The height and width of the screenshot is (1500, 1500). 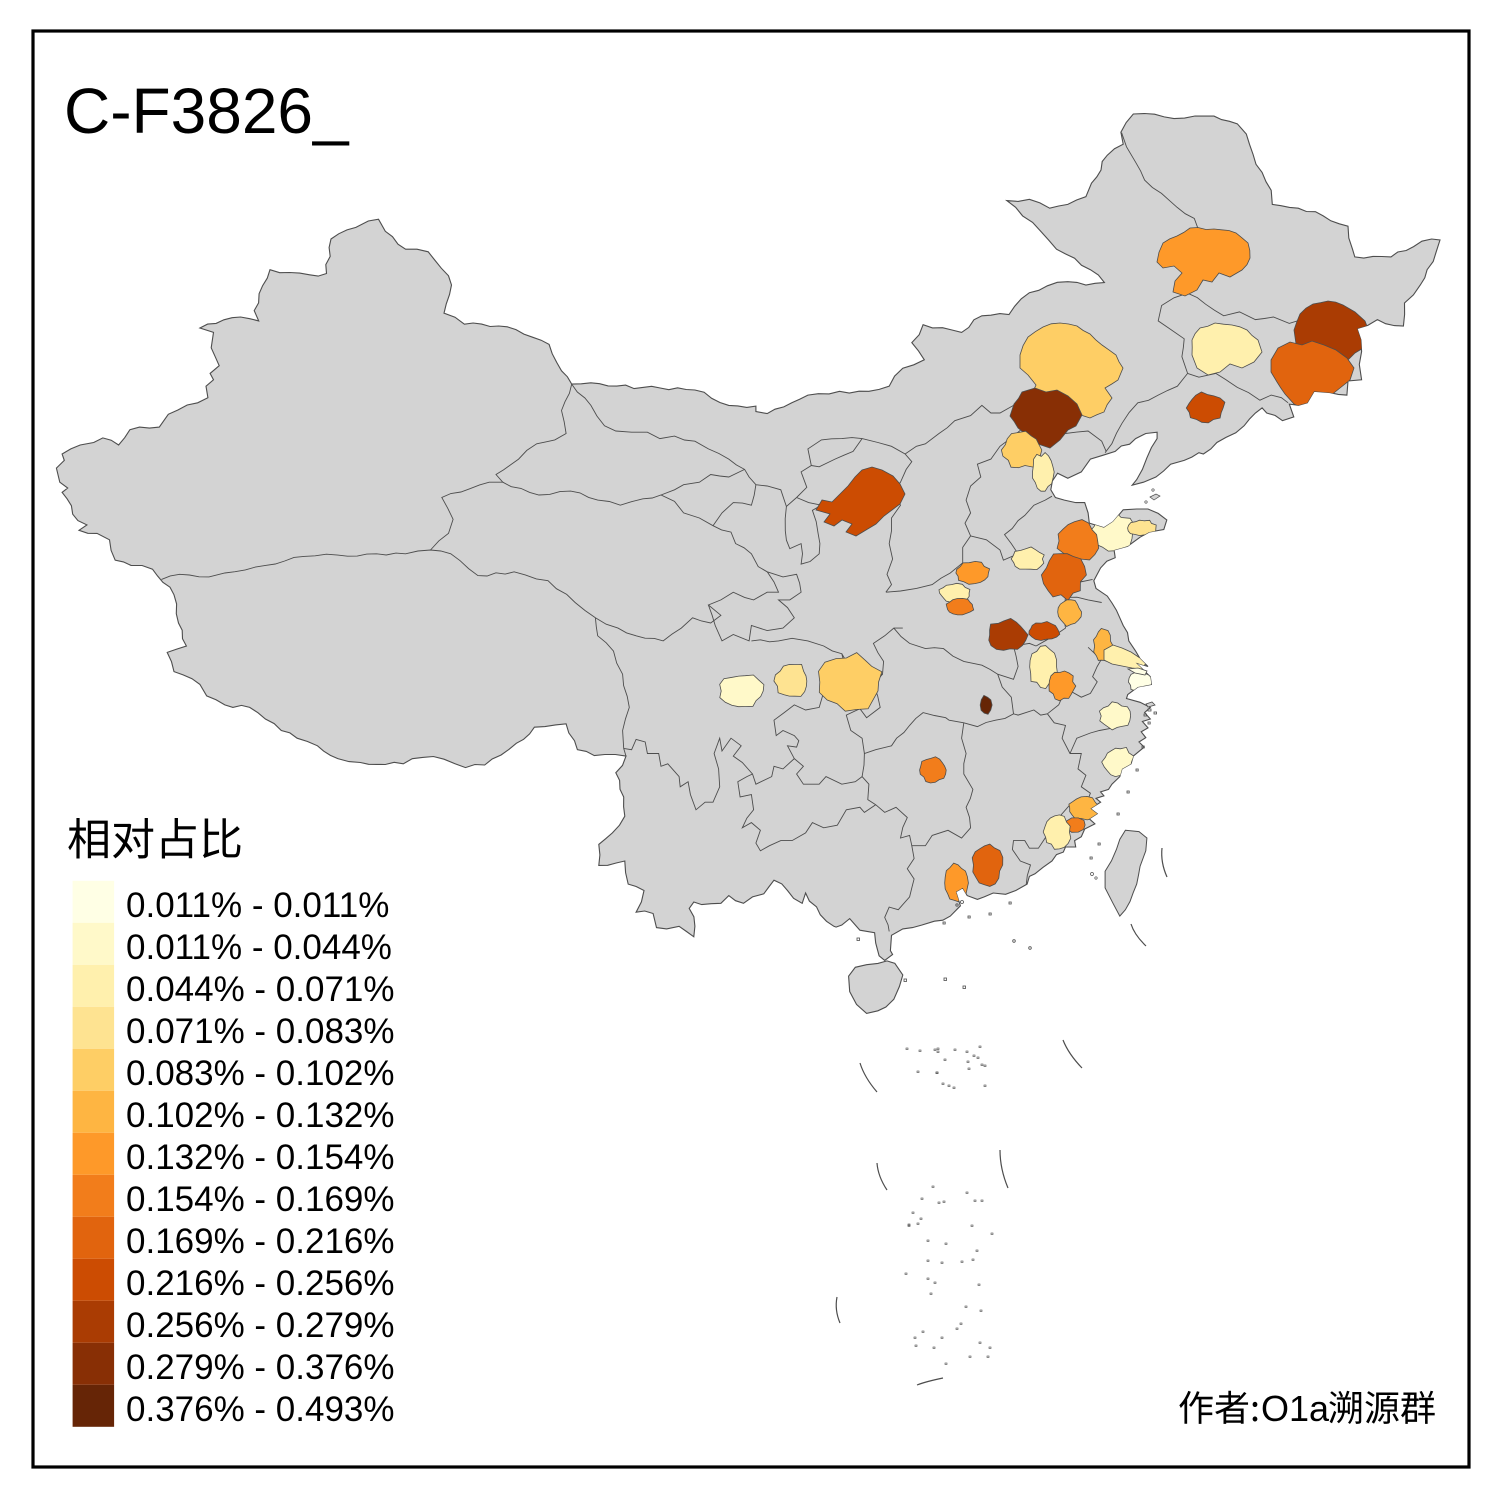 What do you see at coordinates (260, 1283) in the screenshot?
I see `svg-text: 0.216% - 0.256%` at bounding box center [260, 1283].